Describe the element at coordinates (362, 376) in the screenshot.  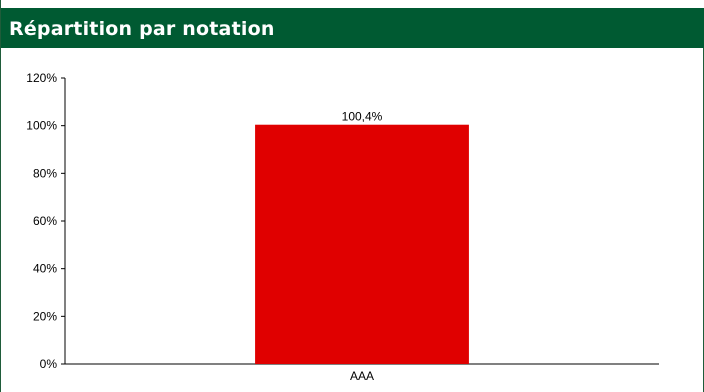
I see `x-category-label: AAA` at that location.